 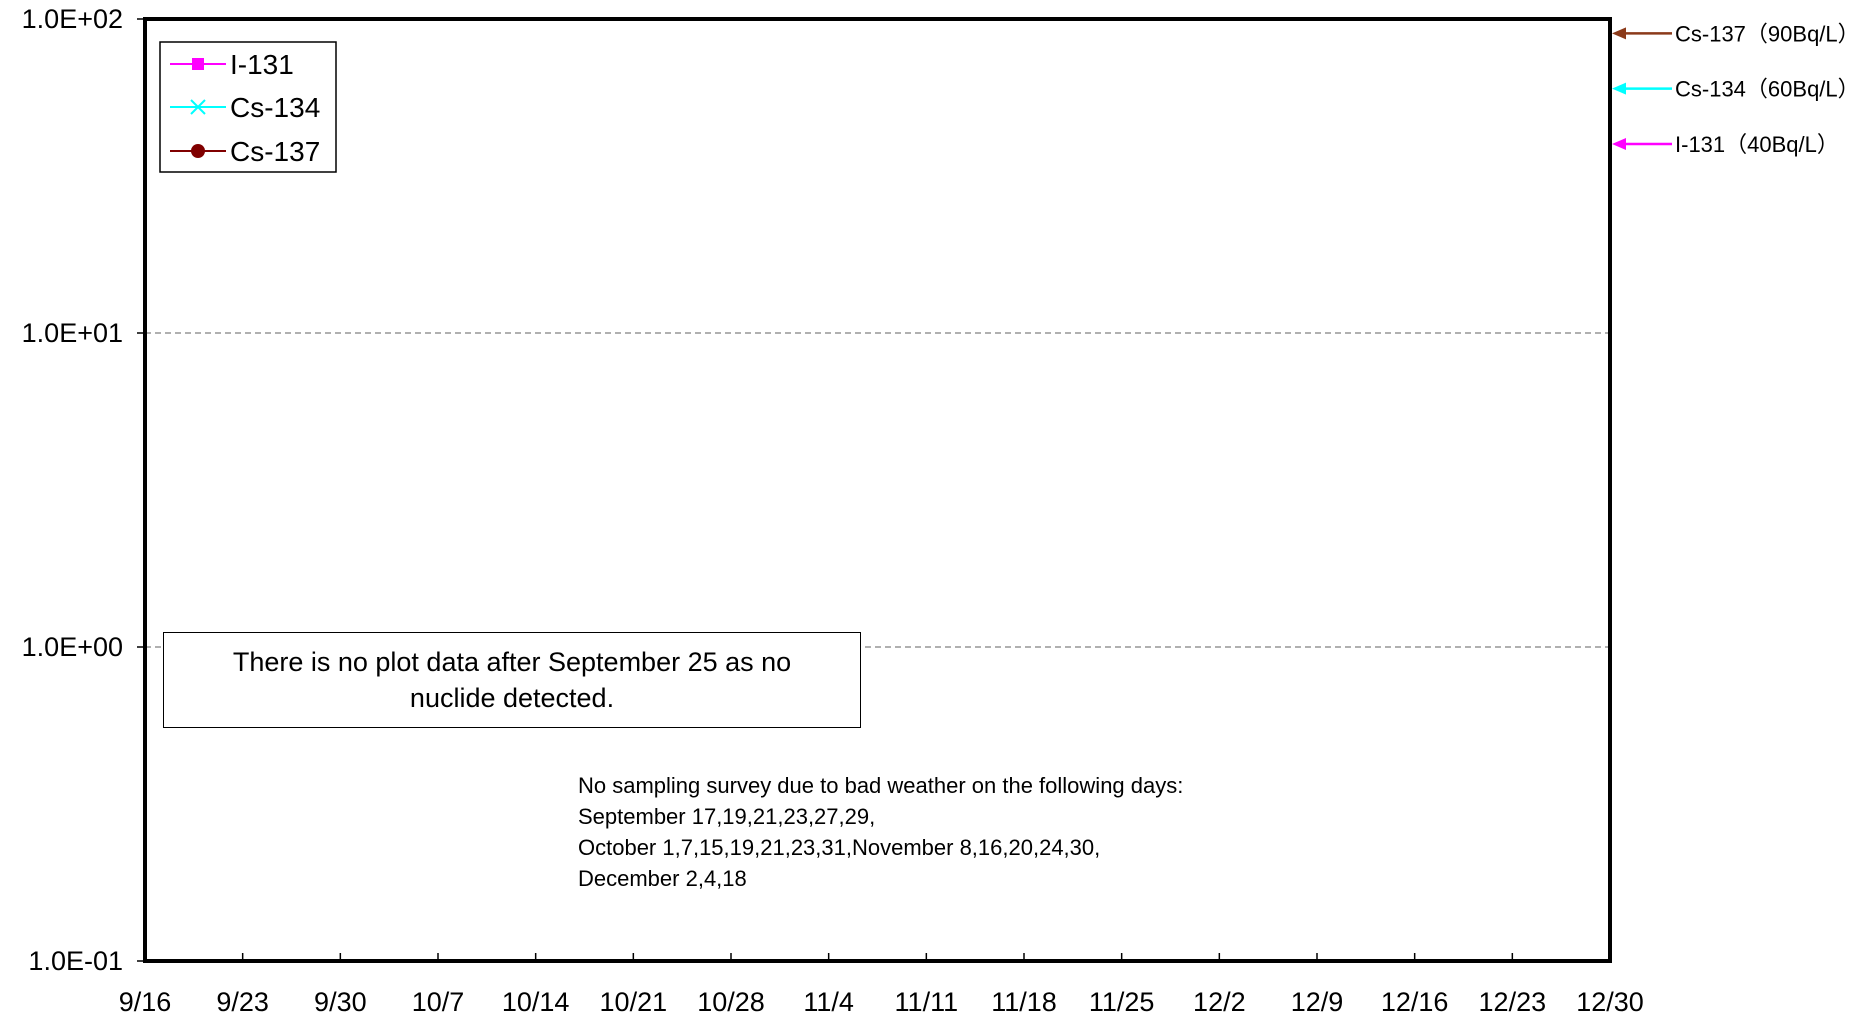 I want to click on x-tick-label: 10/7, so click(x=438, y=1002).